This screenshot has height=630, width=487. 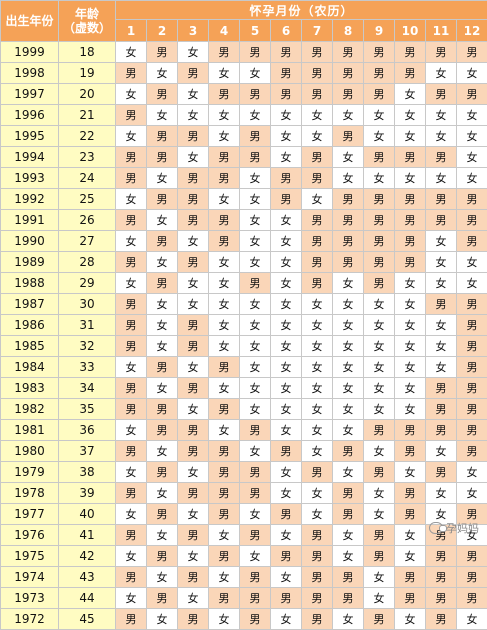 I want to click on birth-year-cell: 1989, so click(x=30, y=262).